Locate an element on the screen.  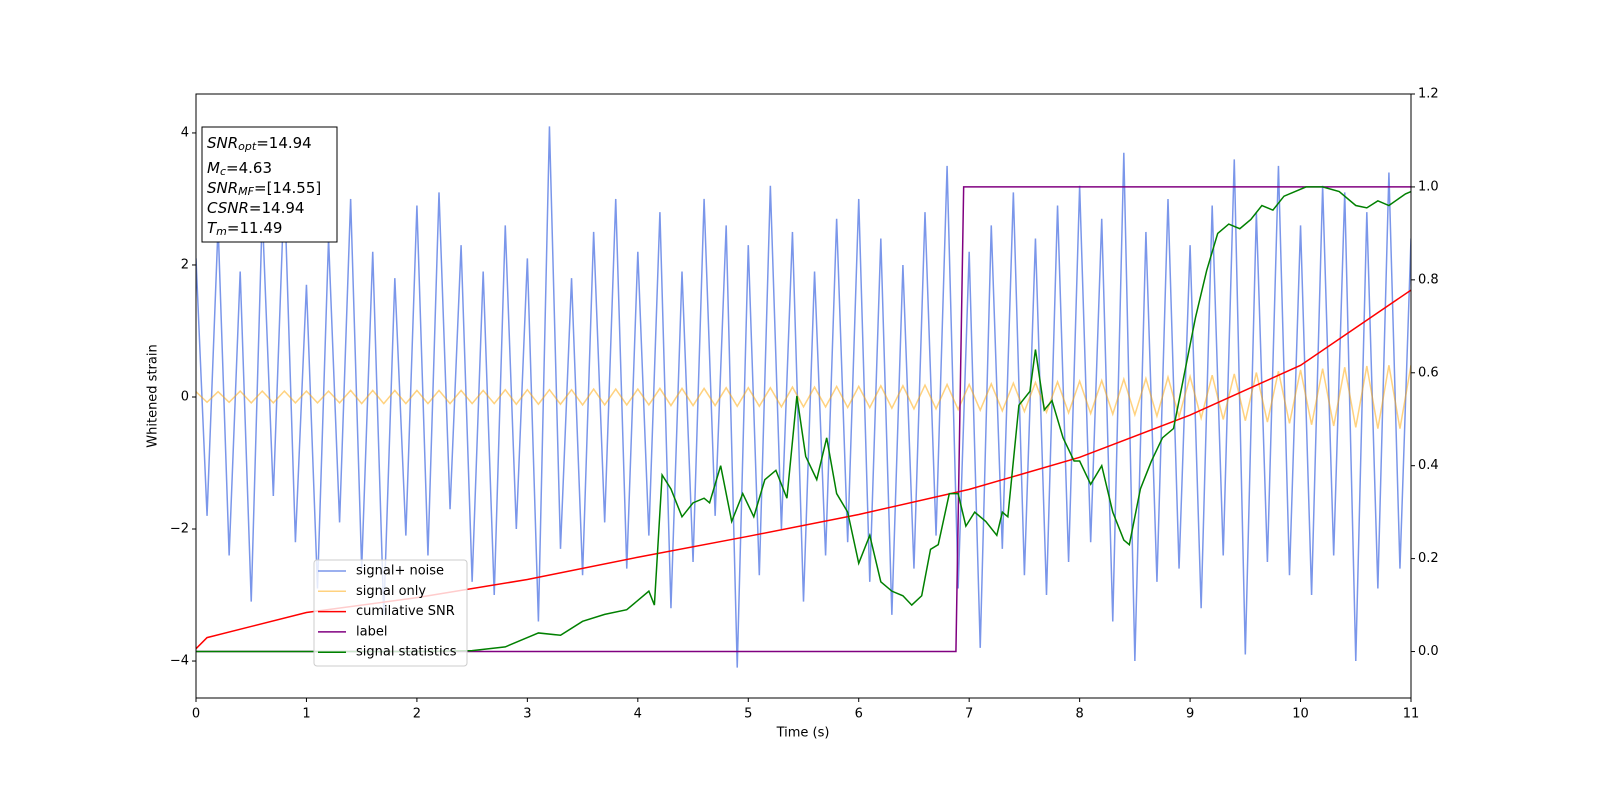
y2-tick-label: 0.0 is located at coordinates (1428, 651).